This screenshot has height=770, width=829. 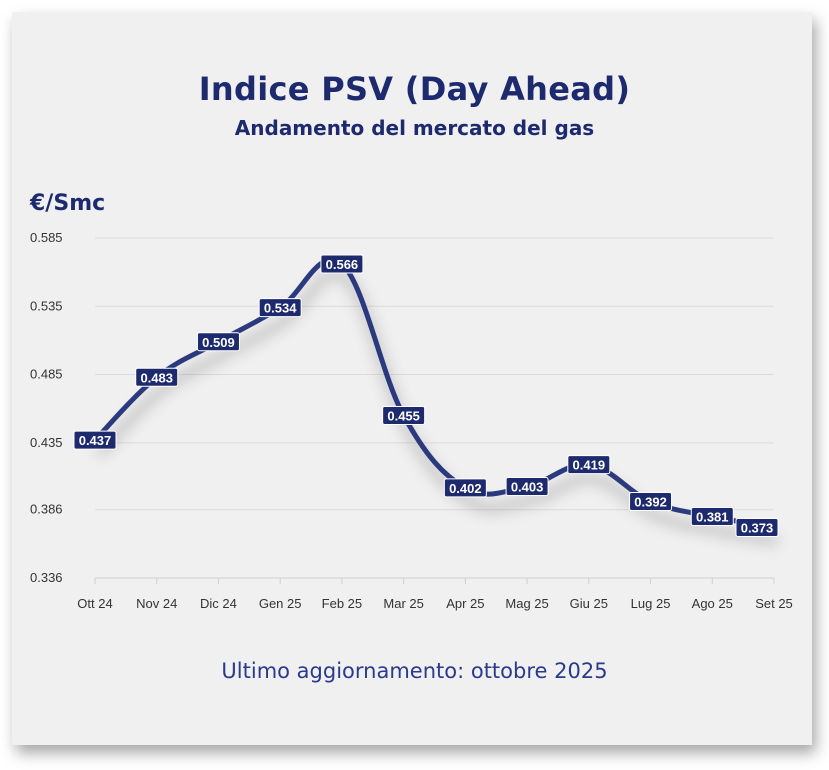 I want to click on x-tick-label: Set 25, so click(x=774, y=603).